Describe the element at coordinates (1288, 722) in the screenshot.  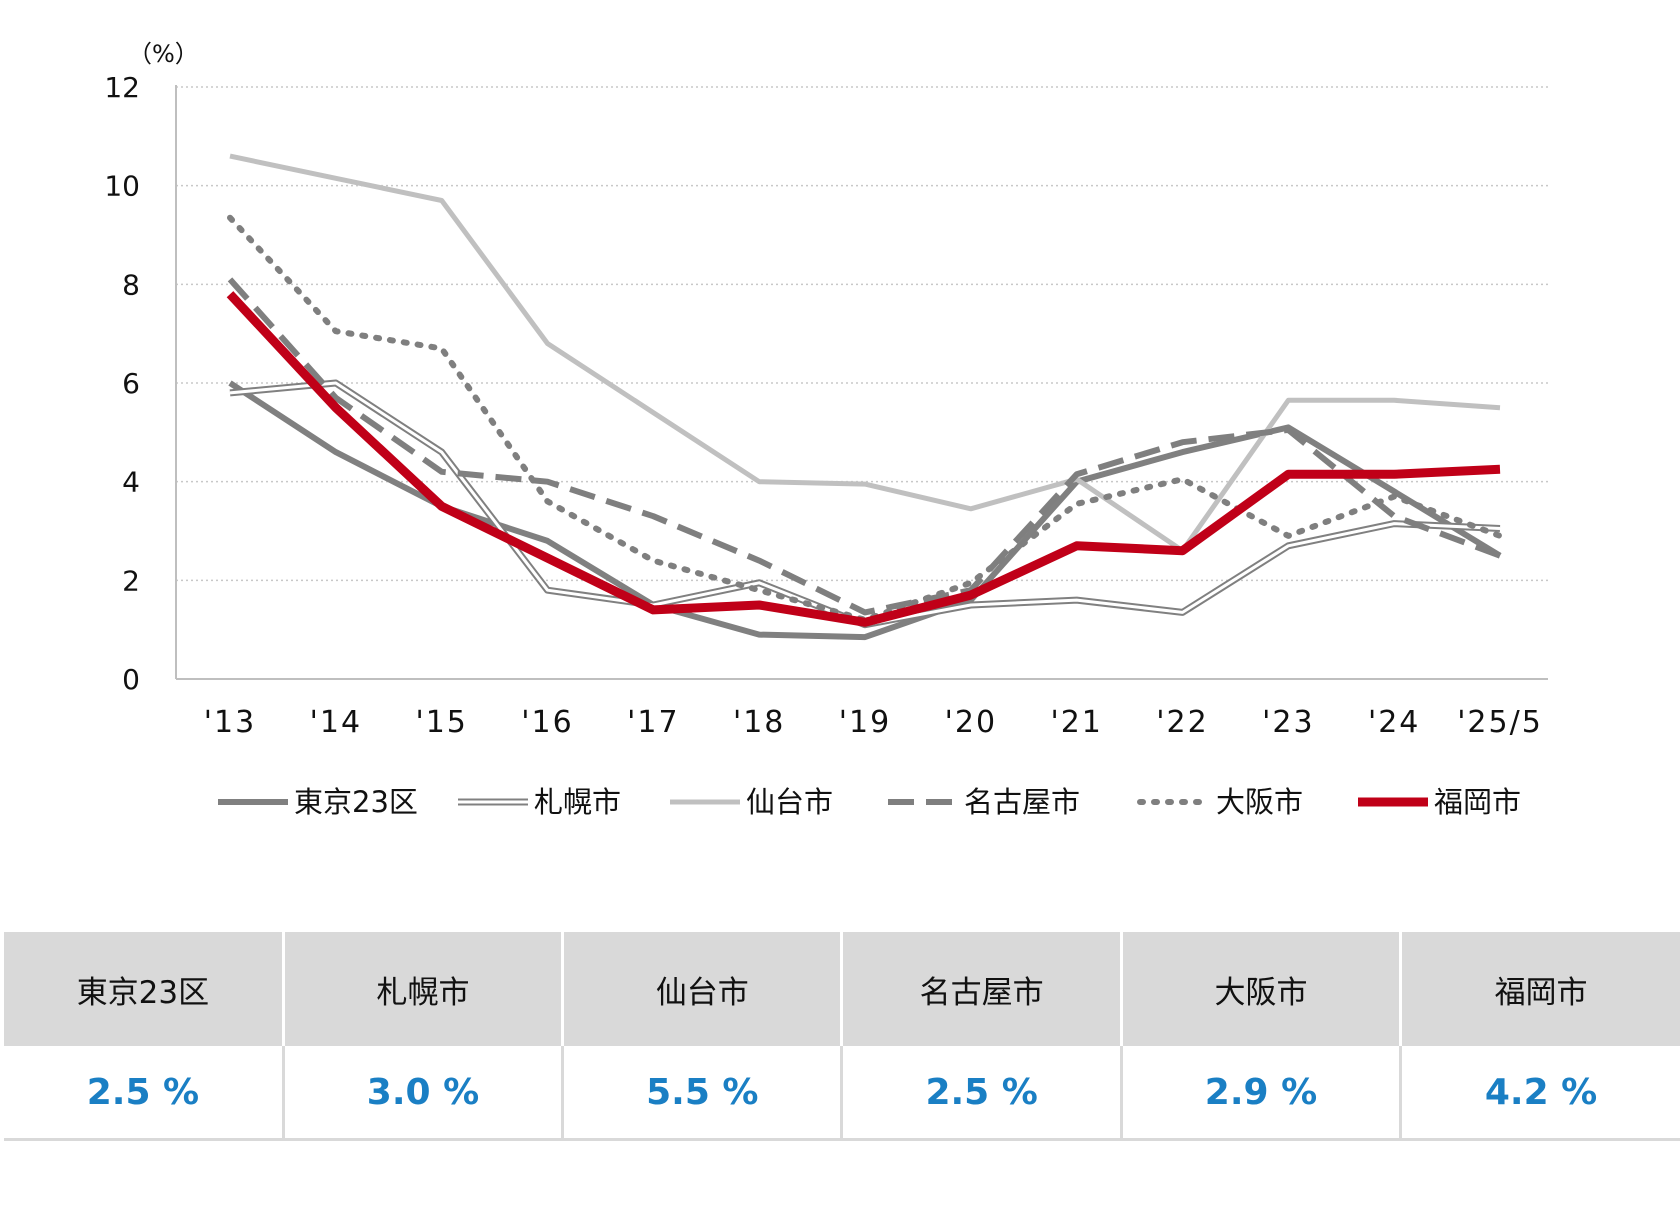
I see `x-tick-label: '23` at that location.